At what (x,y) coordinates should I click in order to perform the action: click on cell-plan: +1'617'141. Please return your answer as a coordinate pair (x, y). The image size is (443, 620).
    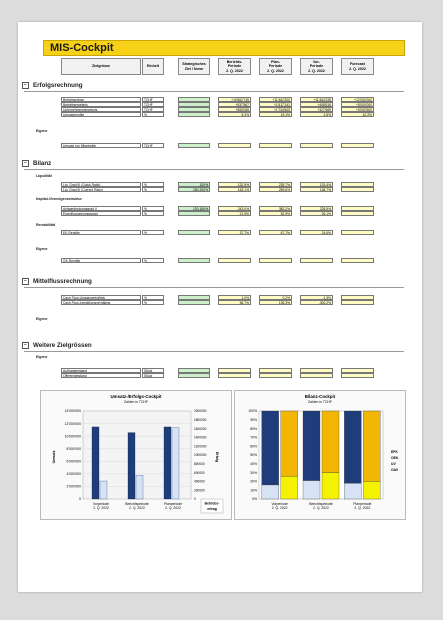
    Looking at the image, I should click on (275, 104).